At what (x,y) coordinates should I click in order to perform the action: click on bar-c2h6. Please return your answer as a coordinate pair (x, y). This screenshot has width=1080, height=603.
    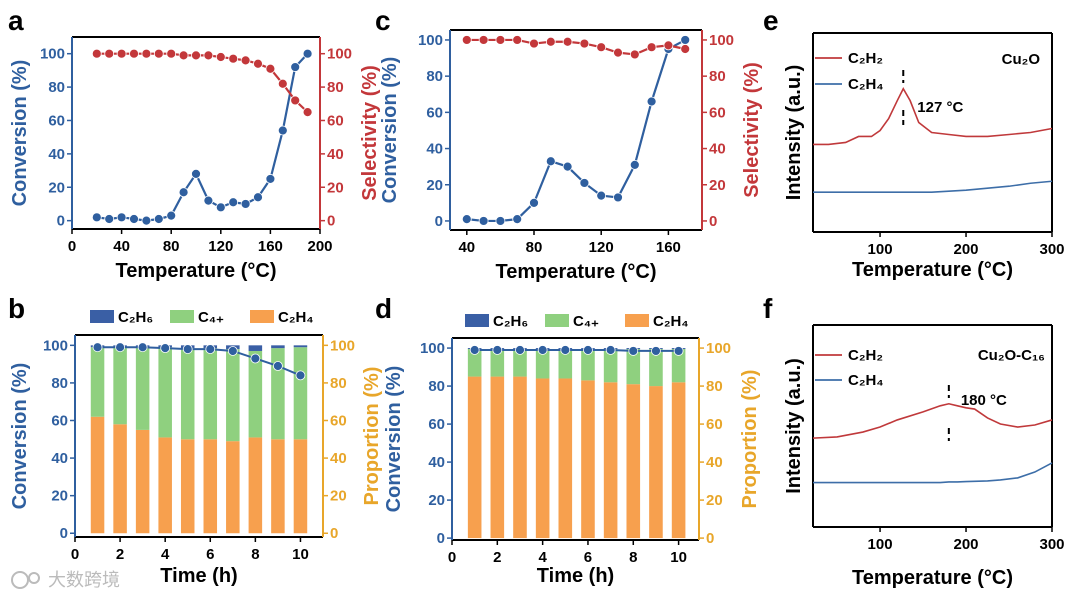
    Looking at the image, I should click on (255, 348).